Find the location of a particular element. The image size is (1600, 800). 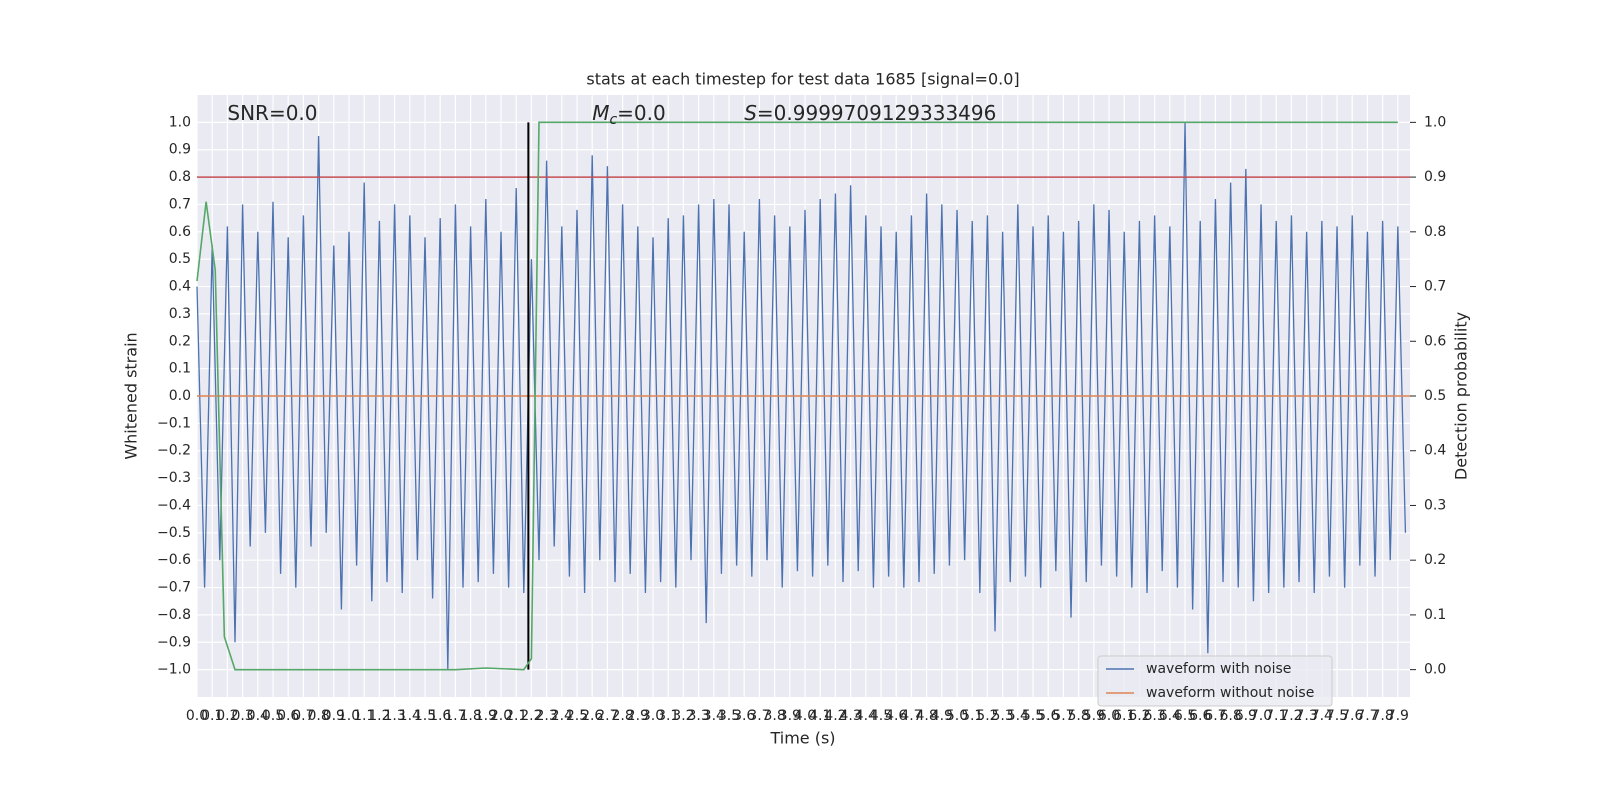

x-tick-label: 1.4 is located at coordinates (410, 716).